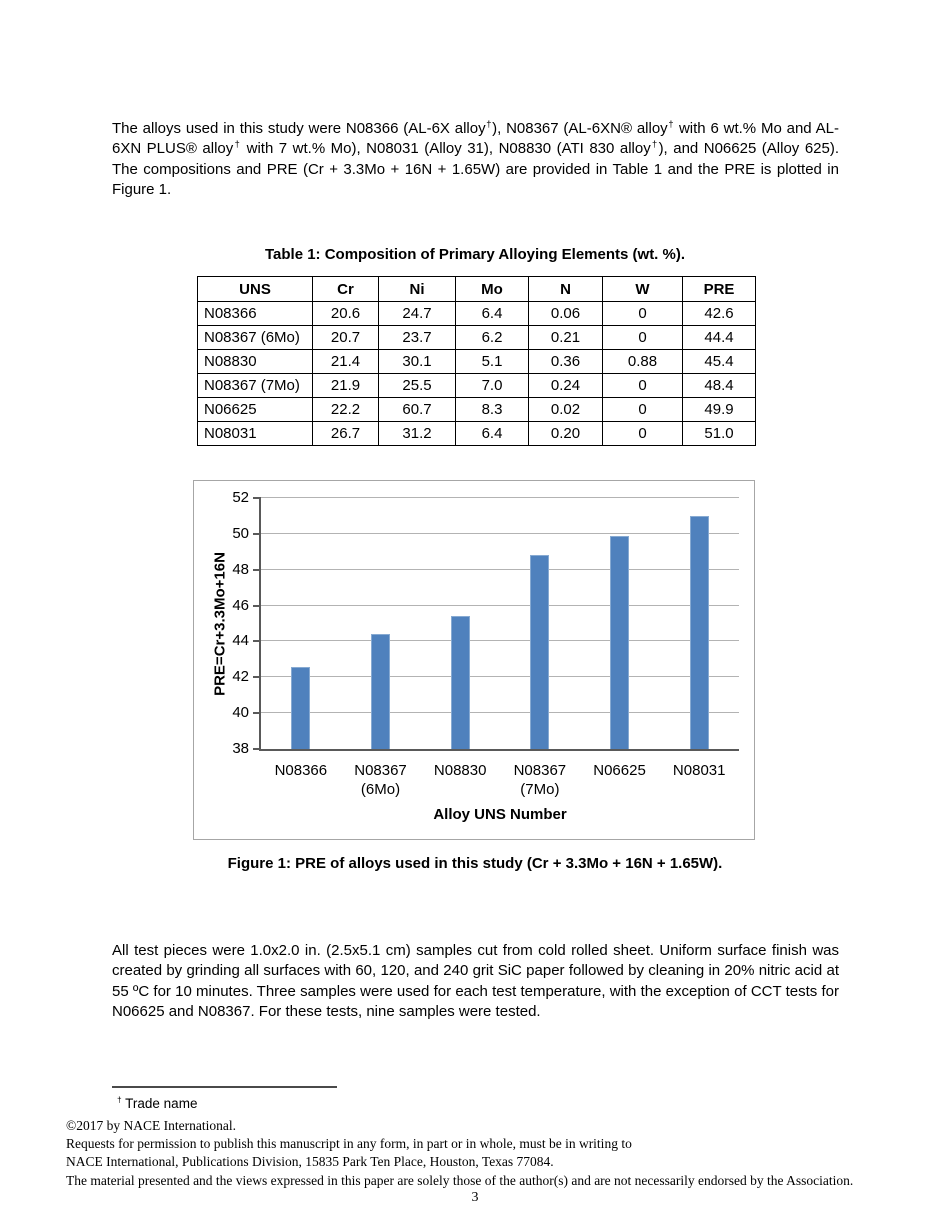 The height and width of the screenshot is (1230, 950). Describe the element at coordinates (345, 361) in the screenshot. I see `table-cell: 21.4` at that location.